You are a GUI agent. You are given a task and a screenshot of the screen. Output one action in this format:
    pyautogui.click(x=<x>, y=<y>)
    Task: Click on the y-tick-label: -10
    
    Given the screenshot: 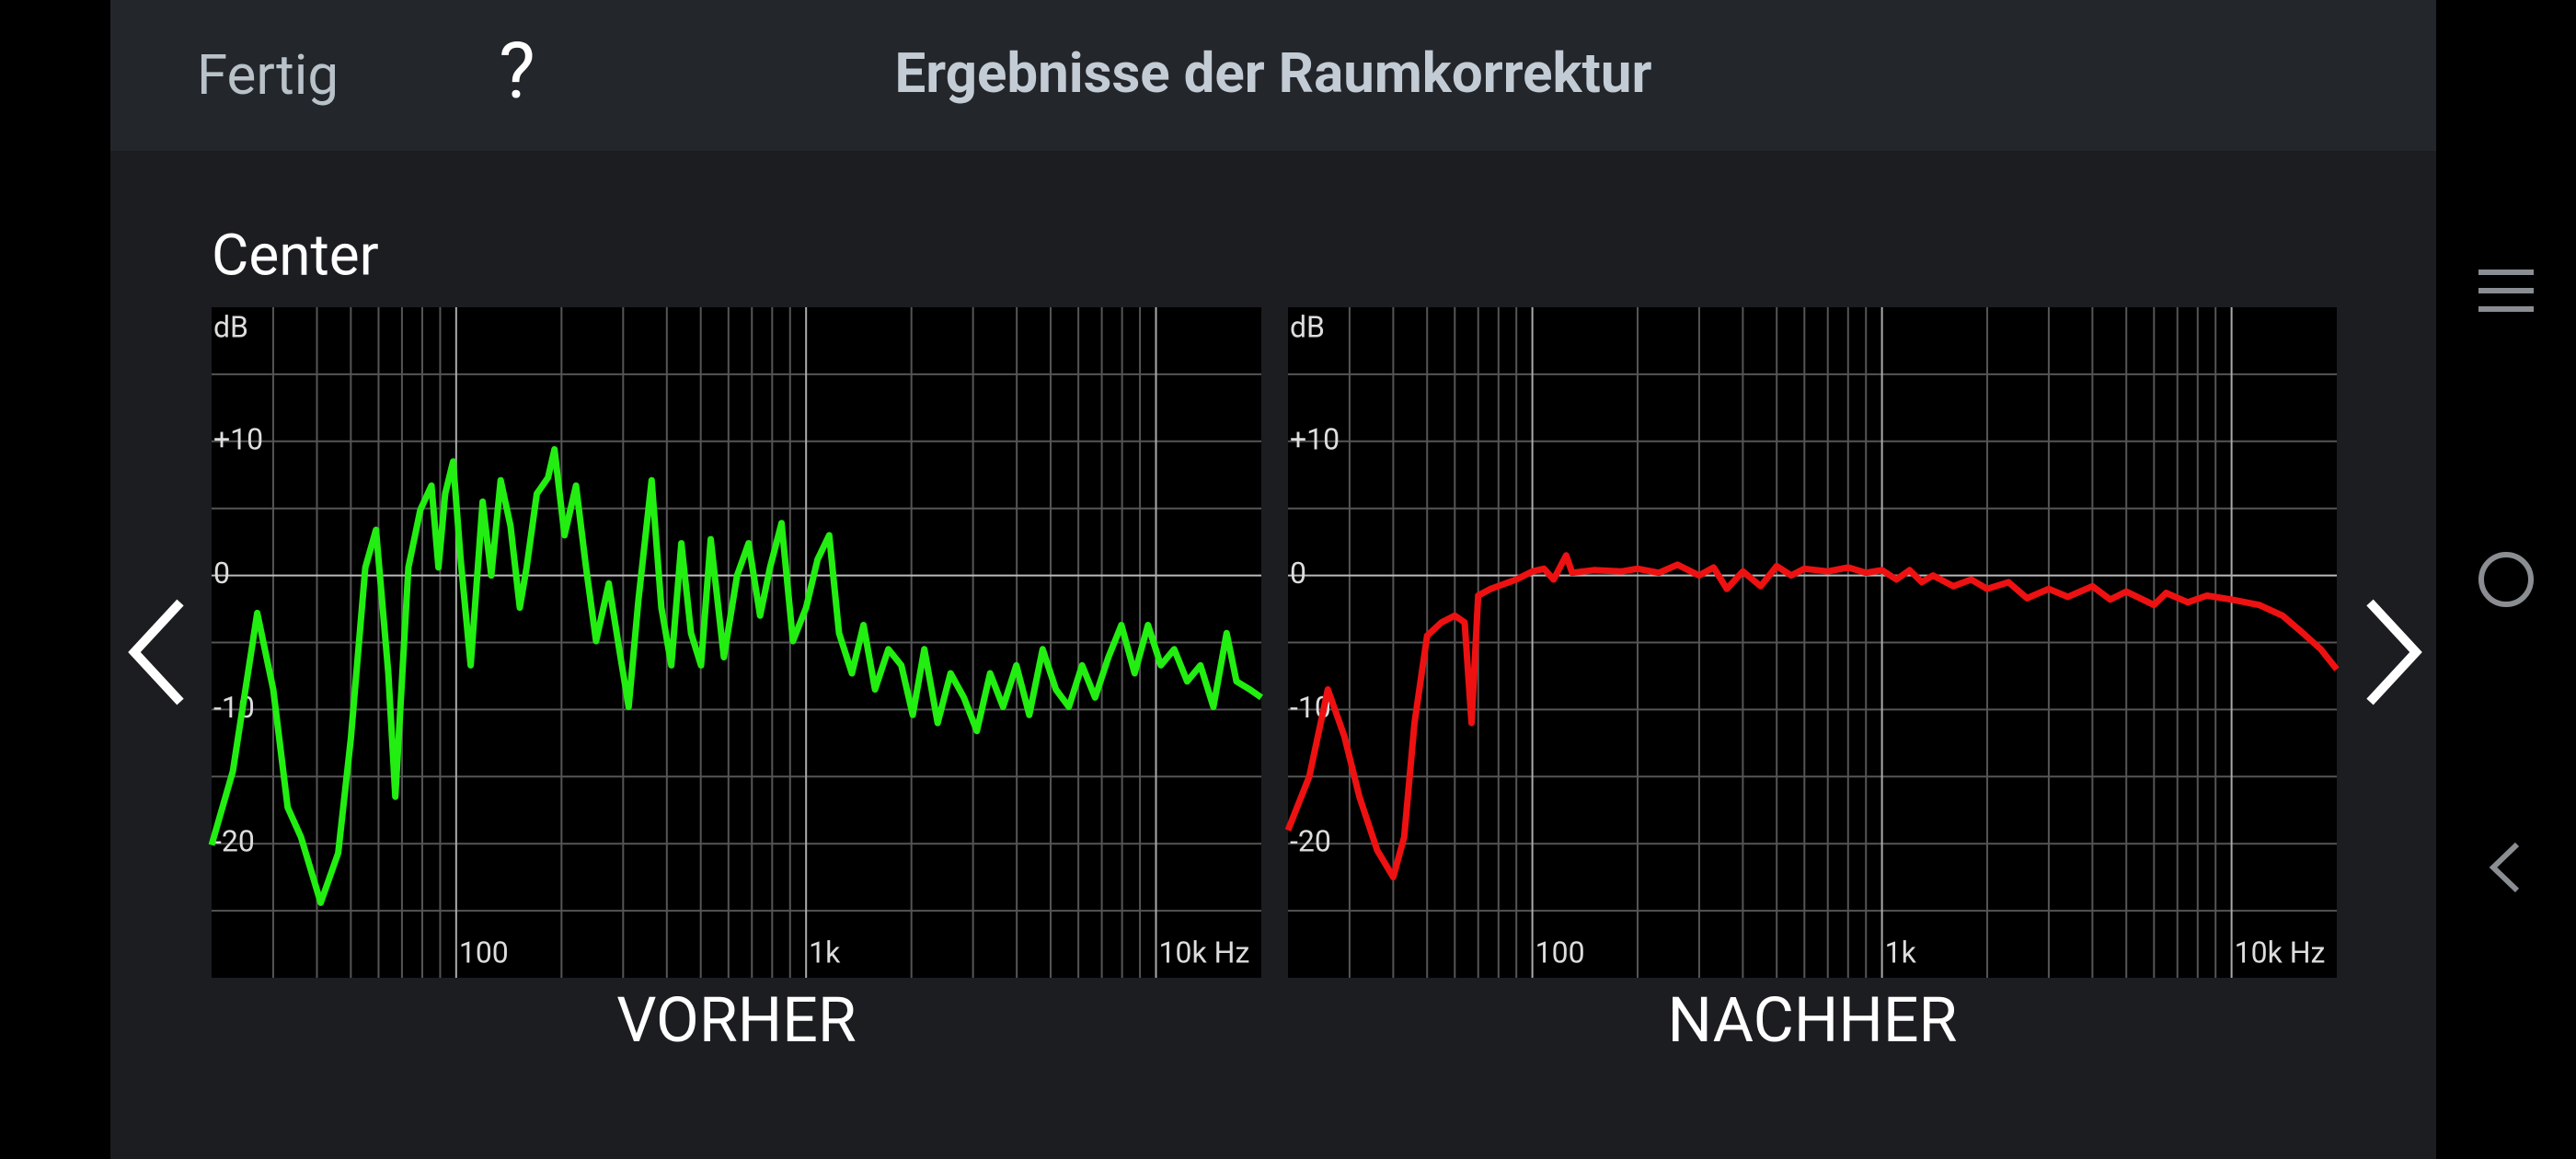 What is the action you would take?
    pyautogui.click(x=234, y=707)
    